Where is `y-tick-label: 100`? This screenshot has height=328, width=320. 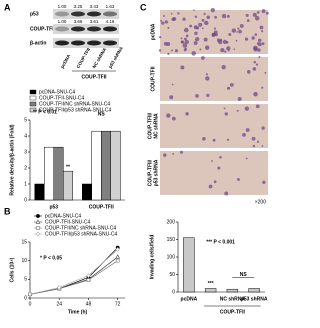 y-tick-label: 100 is located at coordinates (171, 257).